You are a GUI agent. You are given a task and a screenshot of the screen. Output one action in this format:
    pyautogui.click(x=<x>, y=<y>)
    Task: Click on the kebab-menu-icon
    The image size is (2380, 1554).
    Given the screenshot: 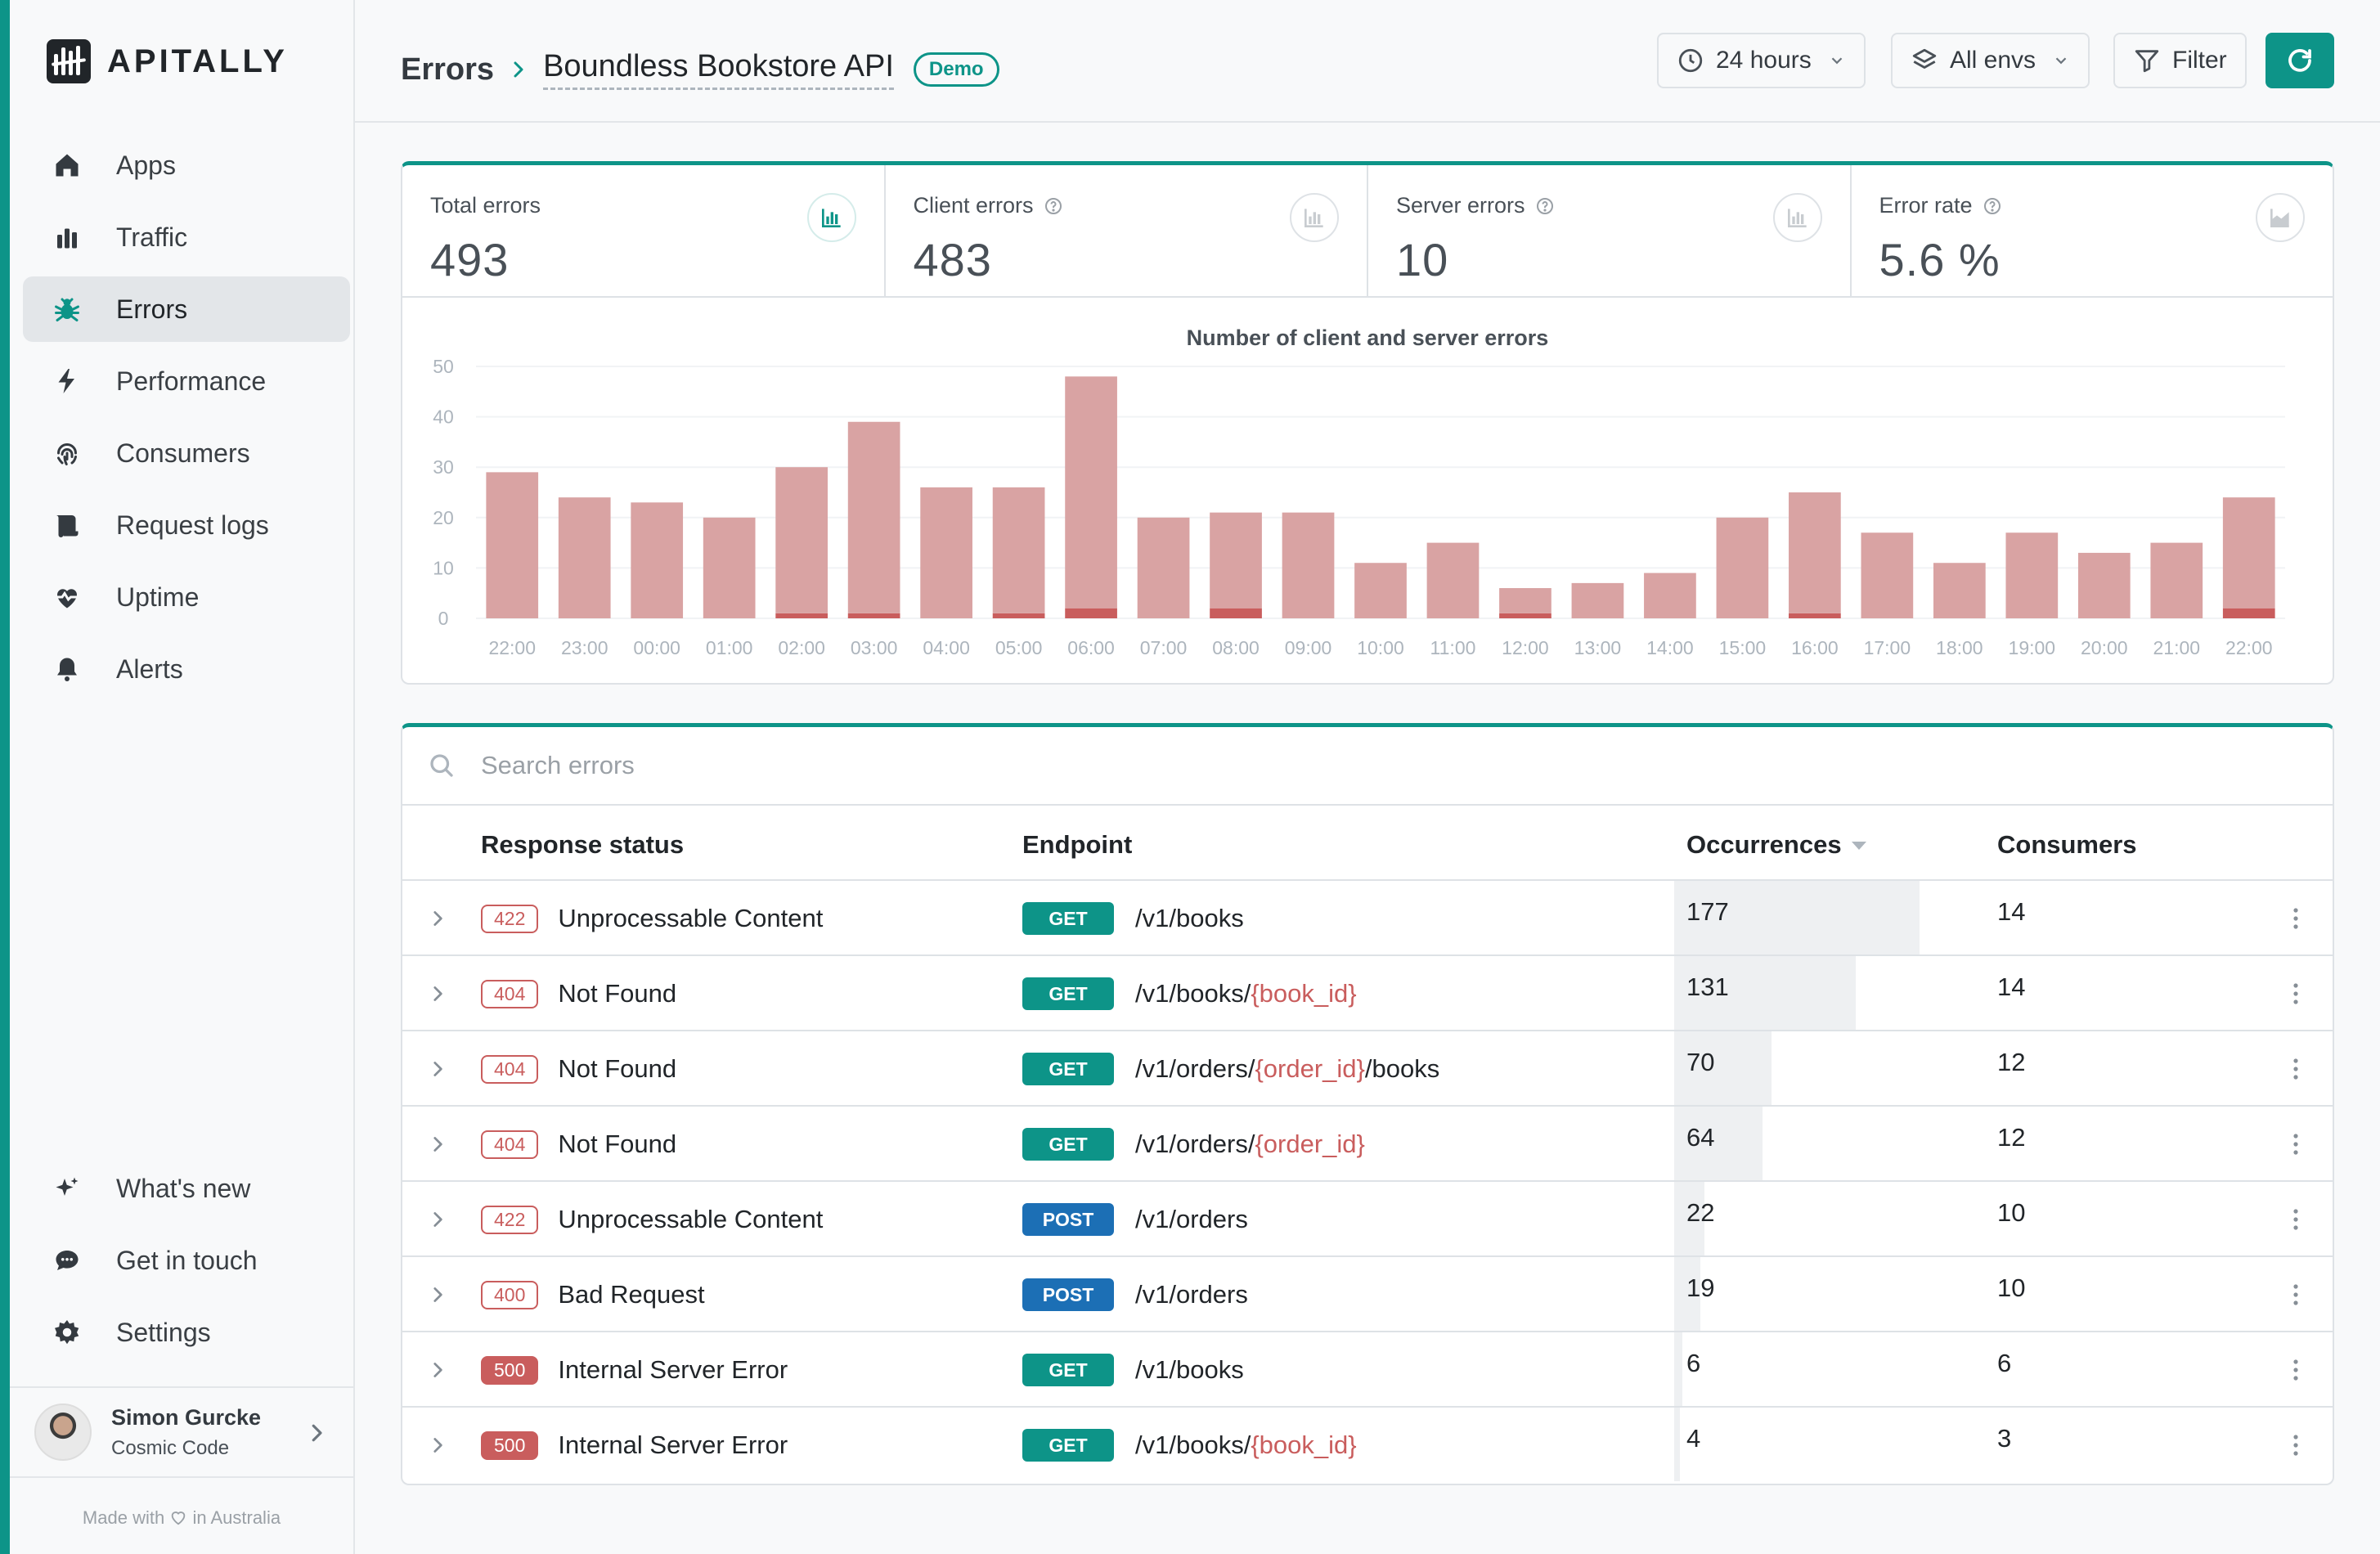 What is the action you would take?
    pyautogui.click(x=2295, y=1294)
    